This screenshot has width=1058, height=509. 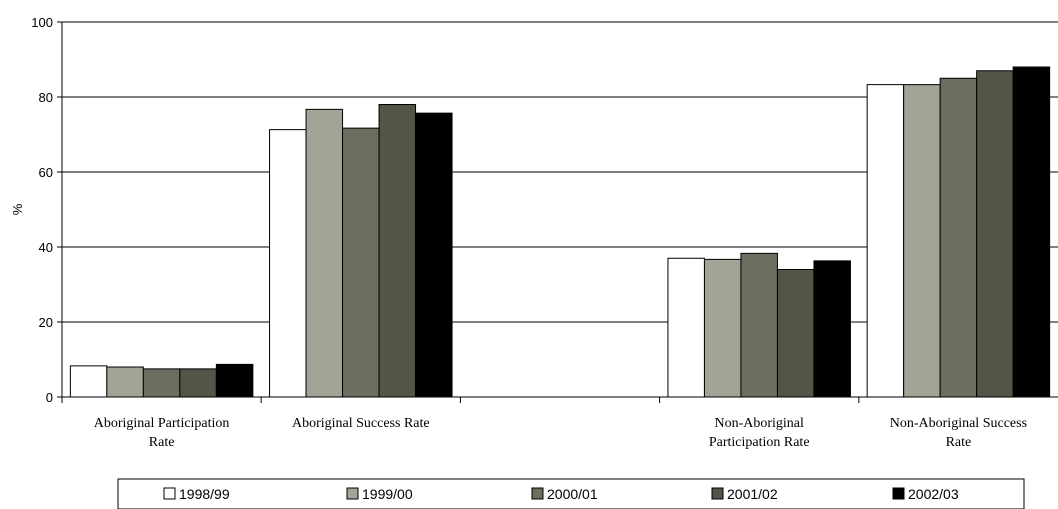 I want to click on legend: 1998/99 1999/00 2000/01 2001/02 2002/03, so click(x=571, y=493).